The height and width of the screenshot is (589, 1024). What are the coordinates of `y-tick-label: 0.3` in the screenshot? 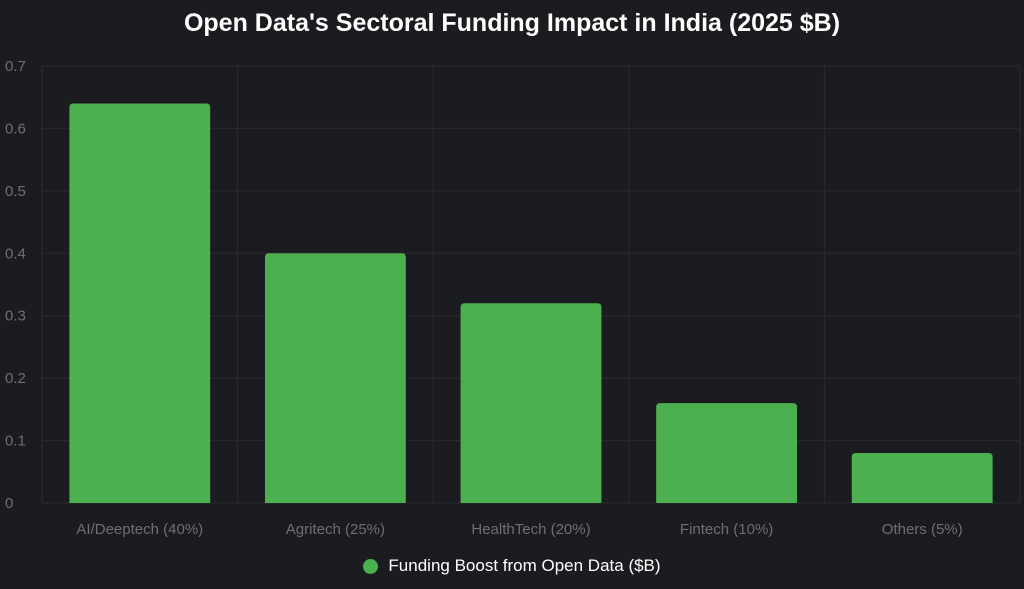 It's located at (15, 316).